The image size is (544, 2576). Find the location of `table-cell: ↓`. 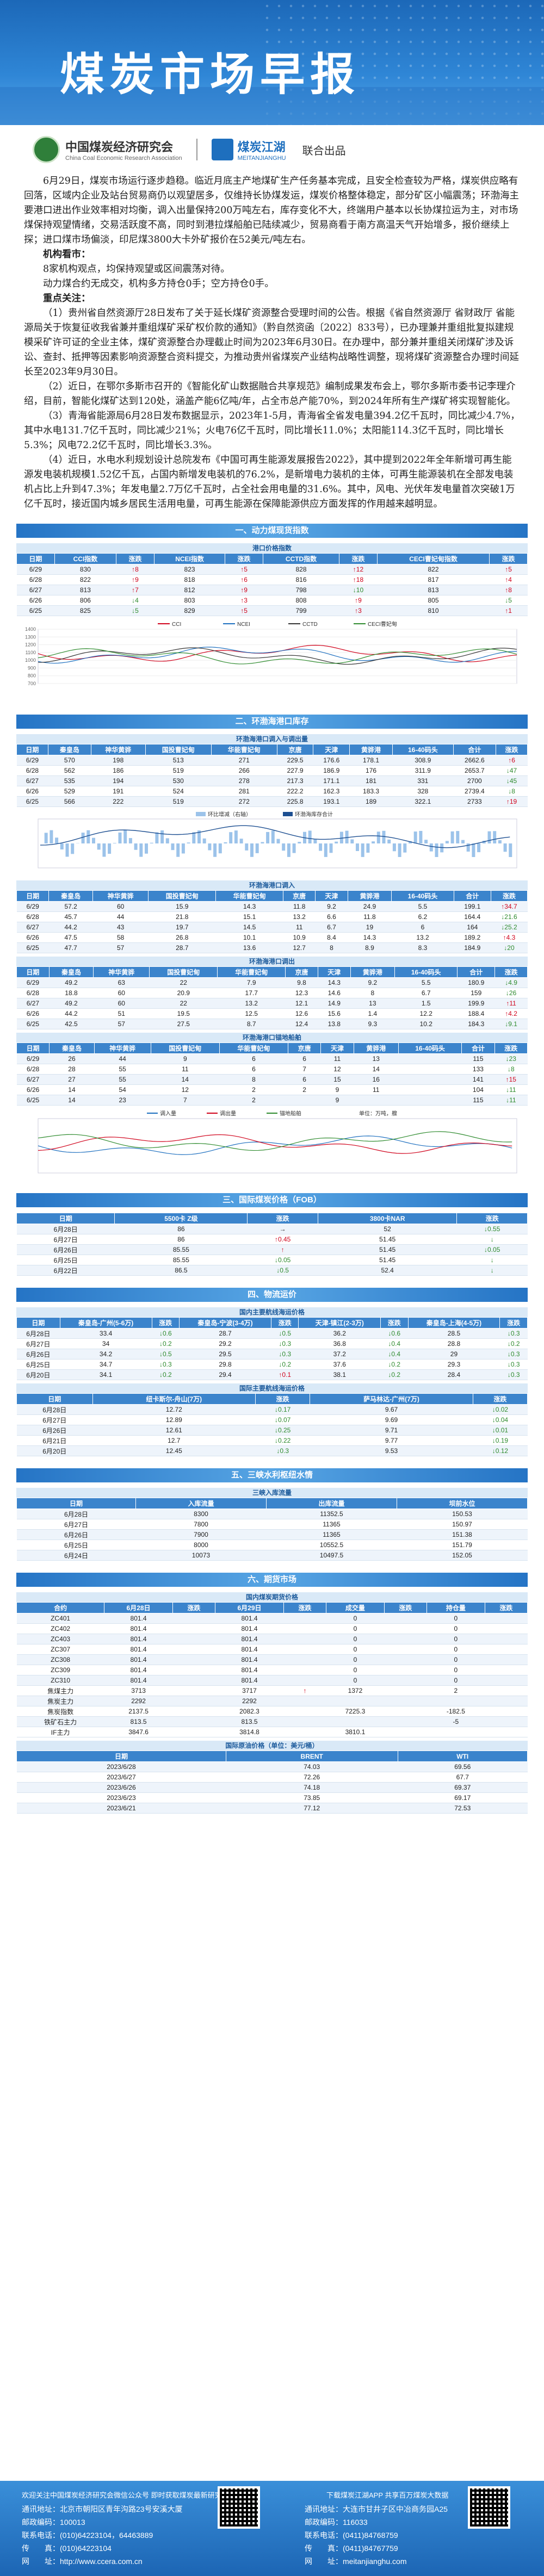

table-cell: ↓ is located at coordinates (492, 1271).